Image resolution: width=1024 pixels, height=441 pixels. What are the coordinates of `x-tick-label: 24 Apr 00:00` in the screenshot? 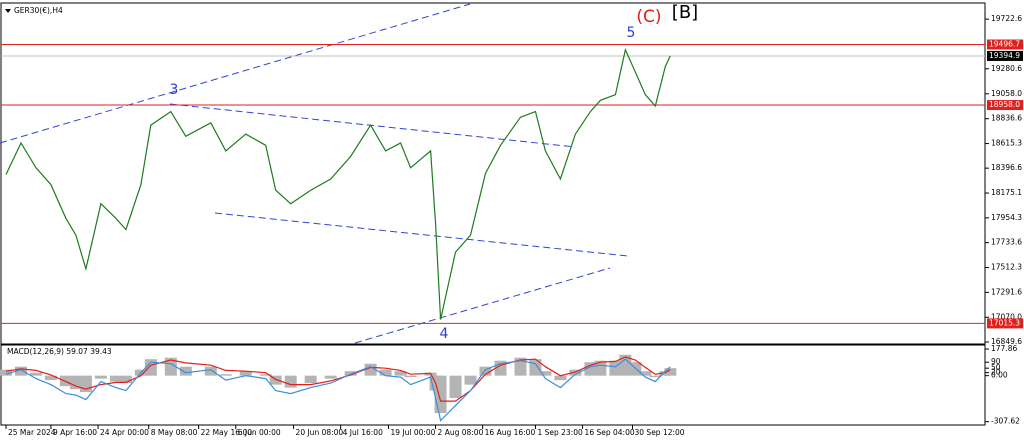 It's located at (124, 432).